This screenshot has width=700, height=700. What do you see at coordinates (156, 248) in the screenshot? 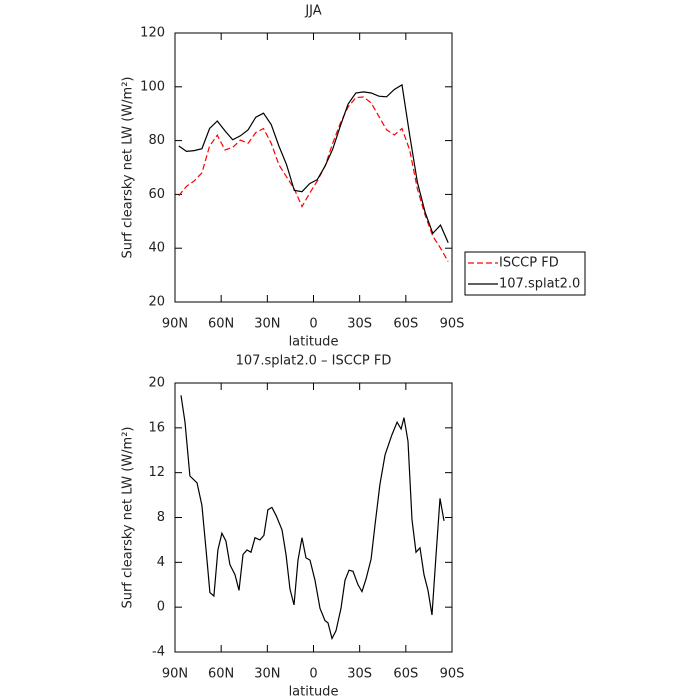
I see `y-tick-label: 40` at bounding box center [156, 248].